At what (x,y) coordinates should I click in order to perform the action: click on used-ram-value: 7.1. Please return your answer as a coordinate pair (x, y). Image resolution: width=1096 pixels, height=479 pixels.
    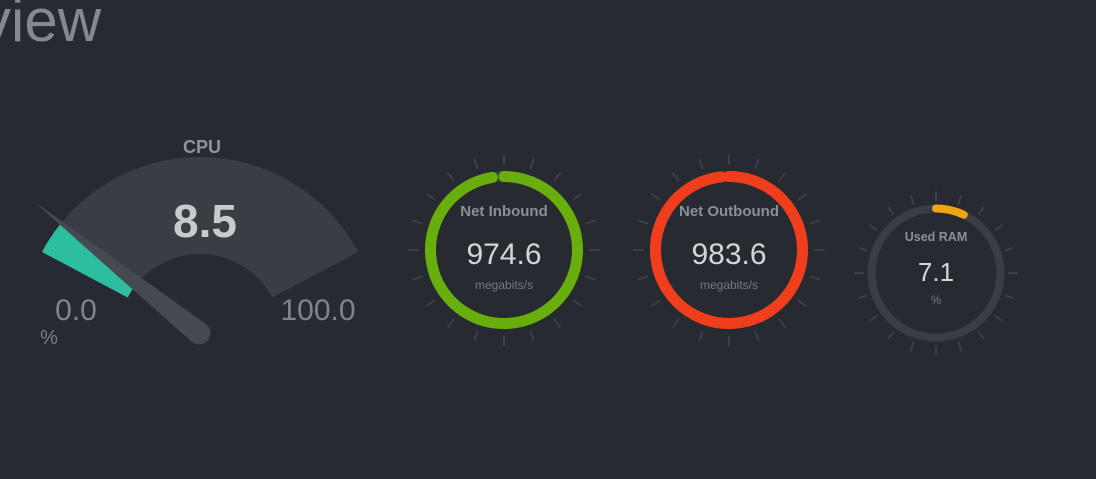
    Looking at the image, I should click on (936, 272).